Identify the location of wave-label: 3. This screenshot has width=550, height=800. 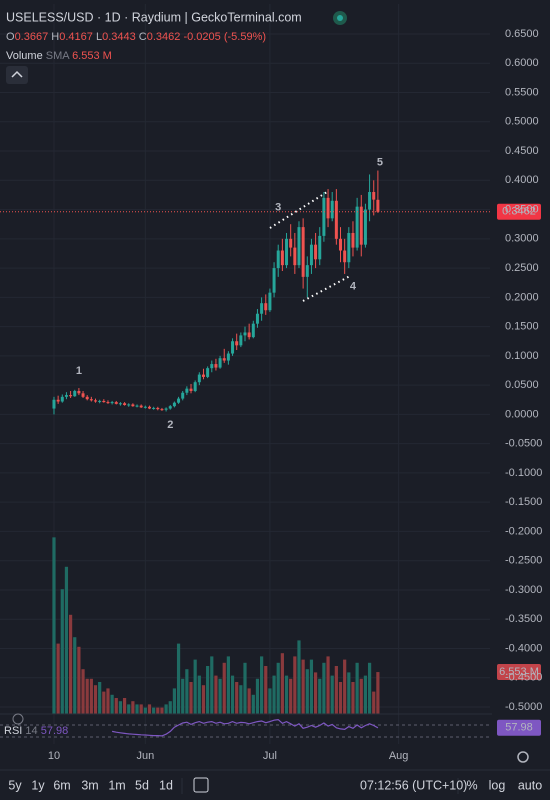
(278, 208).